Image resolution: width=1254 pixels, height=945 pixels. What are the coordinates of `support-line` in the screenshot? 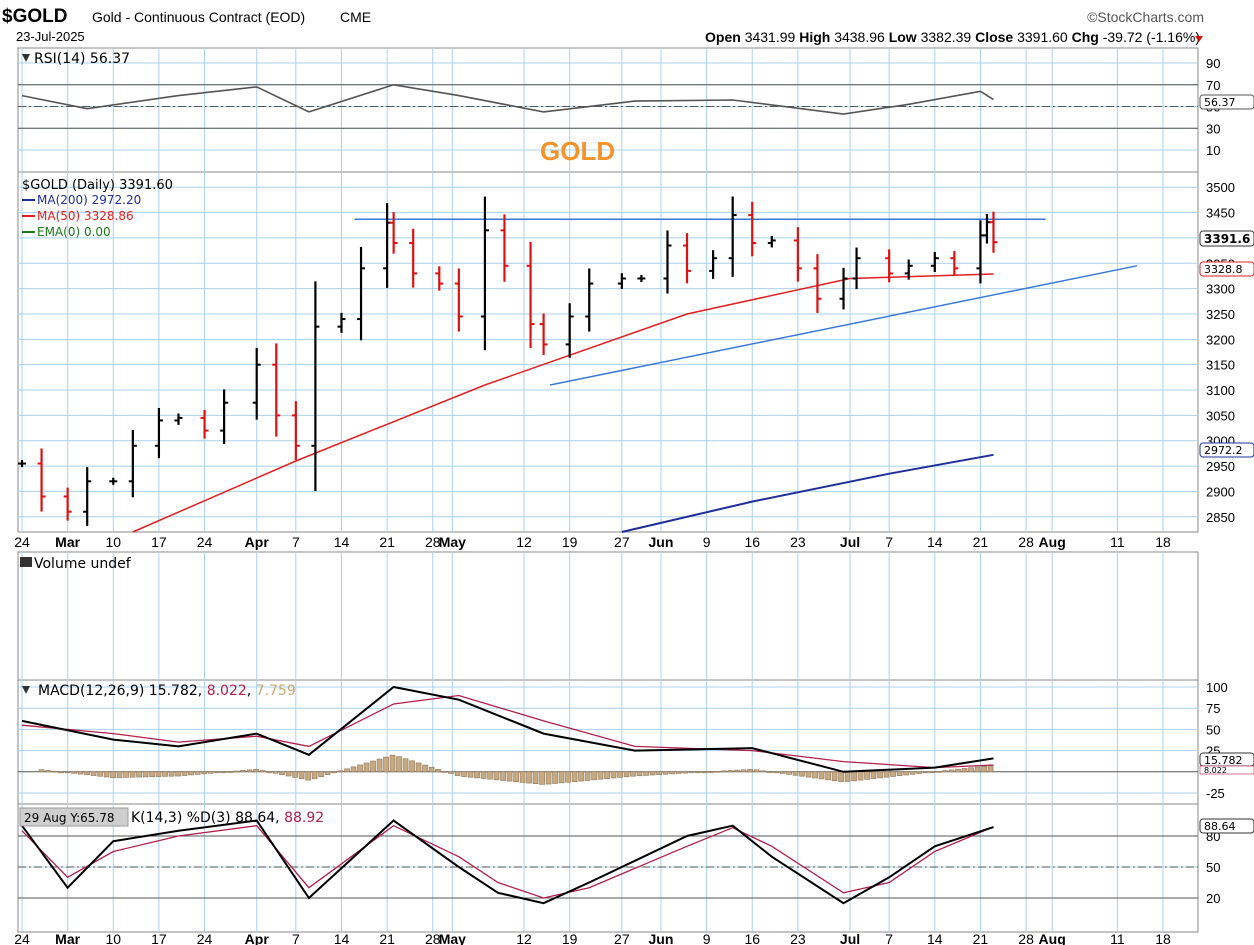 It's located at (843, 325).